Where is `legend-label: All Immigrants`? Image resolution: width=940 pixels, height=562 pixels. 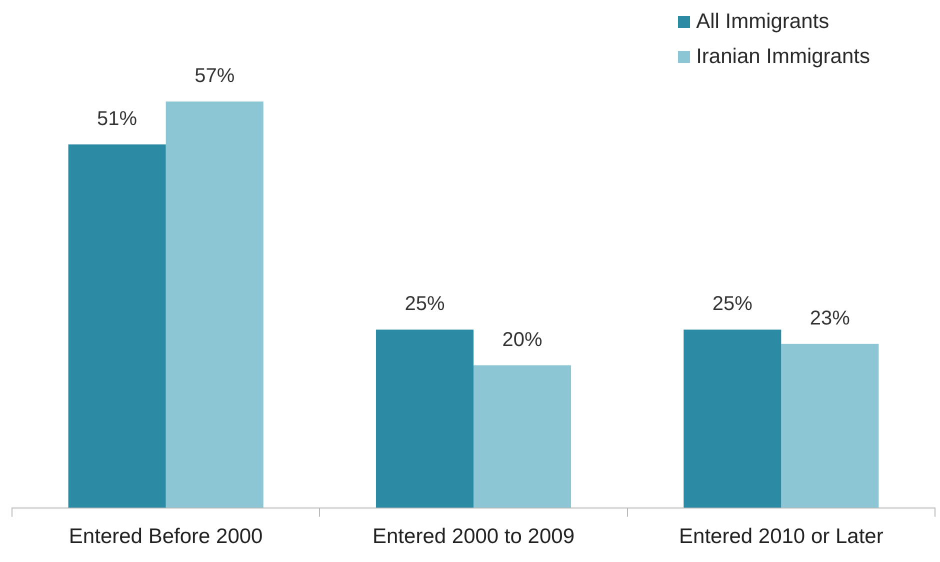 legend-label: All Immigrants is located at coordinates (763, 22).